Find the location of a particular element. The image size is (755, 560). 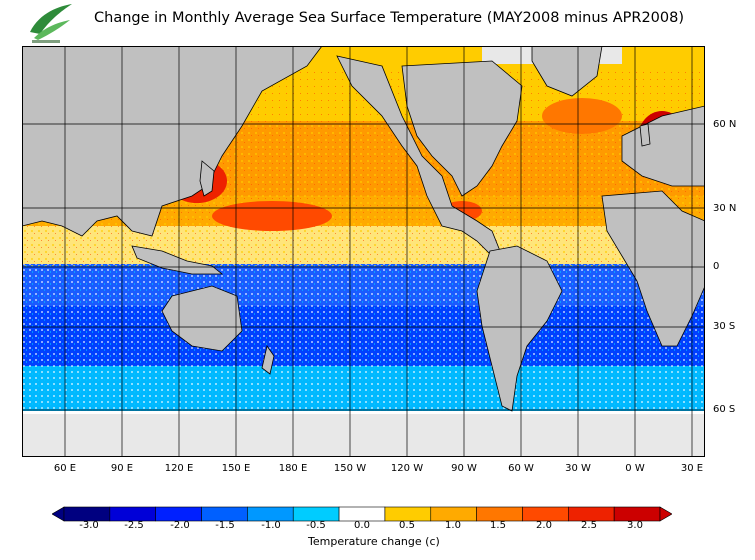

lon-label-60w: 60 W is located at coordinates (521, 468).